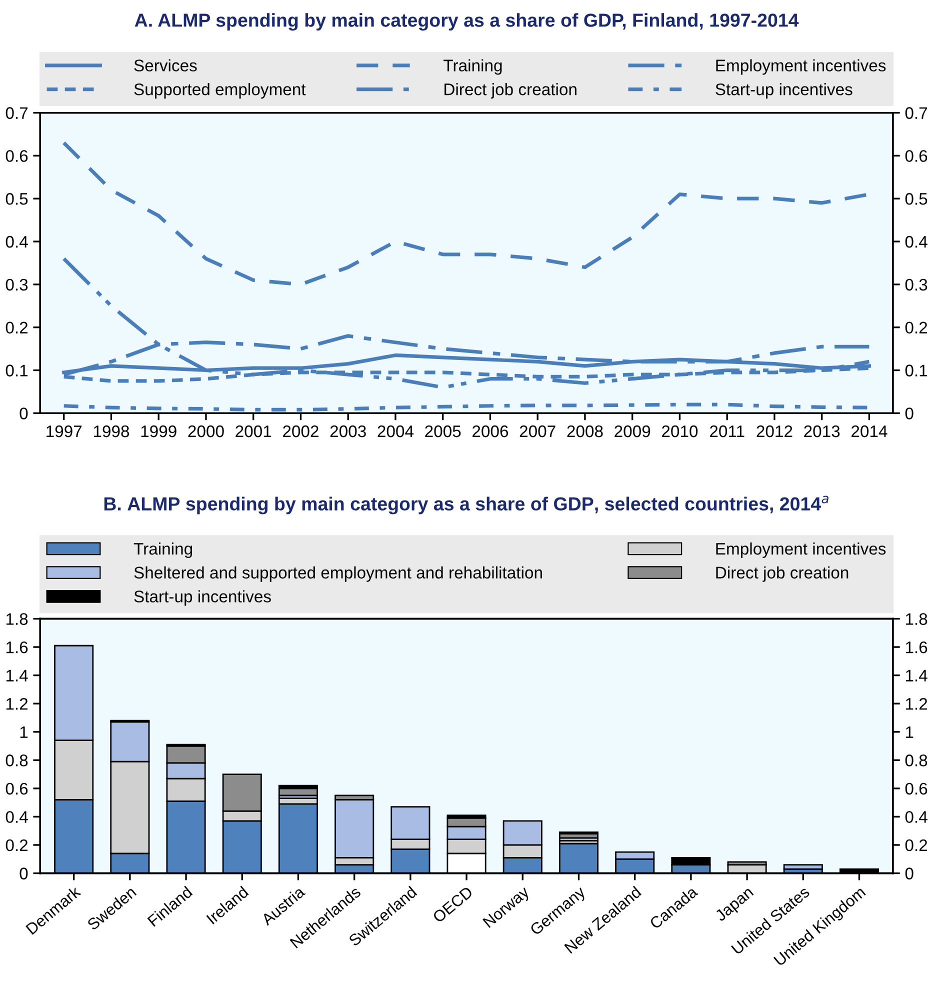  I want to click on x-tick-label: 1998, so click(112, 431).